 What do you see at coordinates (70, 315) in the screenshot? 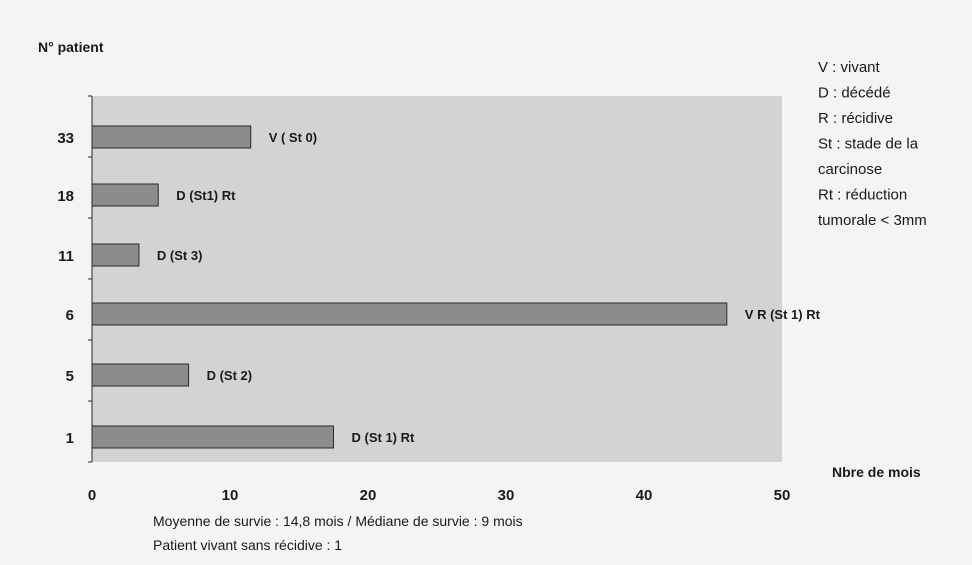
I see `y-tick-label: 6` at bounding box center [70, 315].